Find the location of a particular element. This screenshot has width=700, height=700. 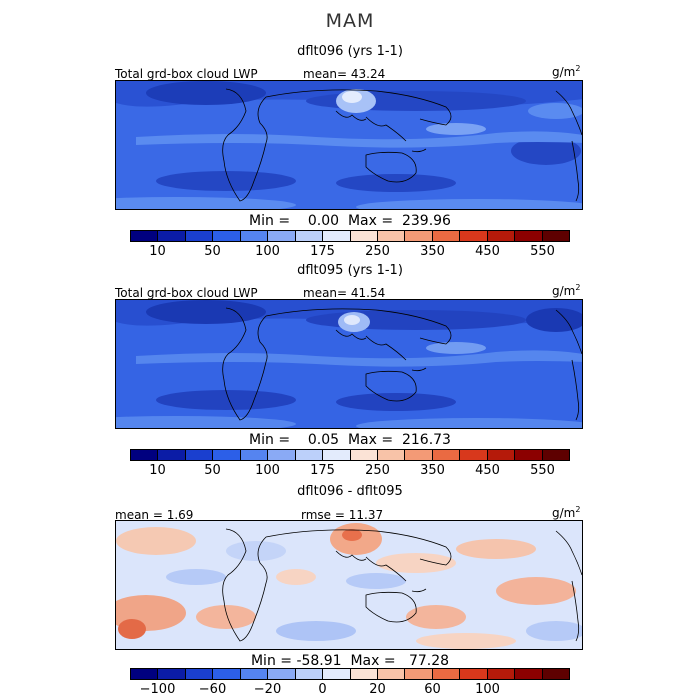

panel-3-colorbar-tick-label: 0 is located at coordinates (322, 689).